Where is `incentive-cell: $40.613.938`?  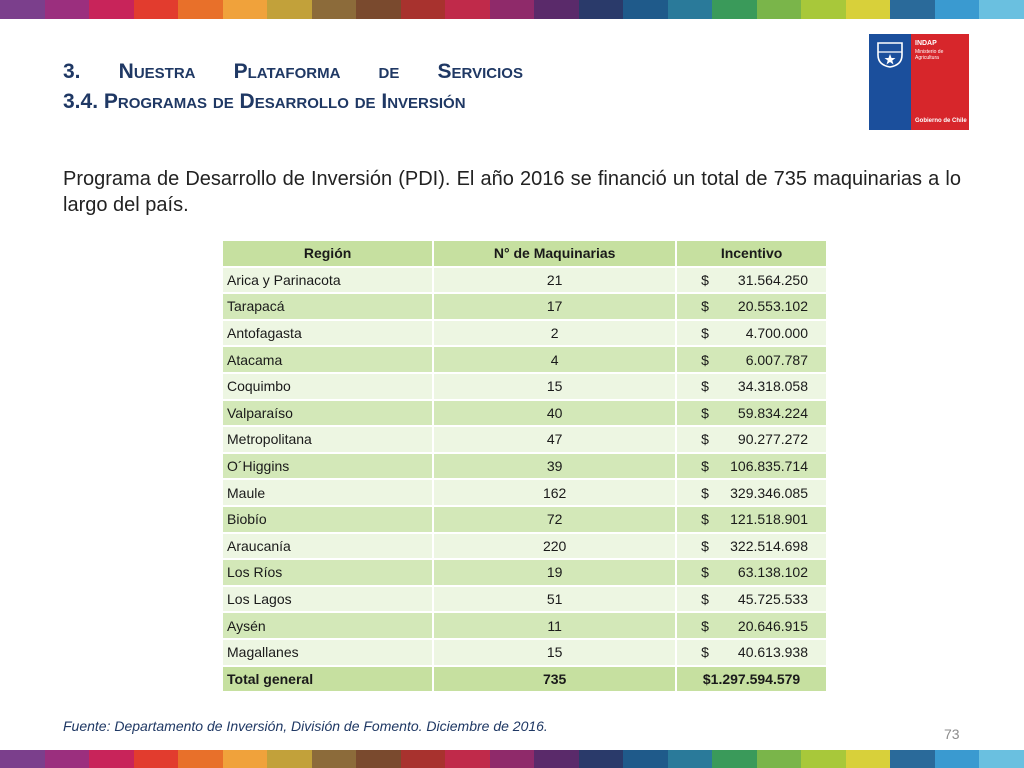 incentive-cell: $40.613.938 is located at coordinates (751, 652).